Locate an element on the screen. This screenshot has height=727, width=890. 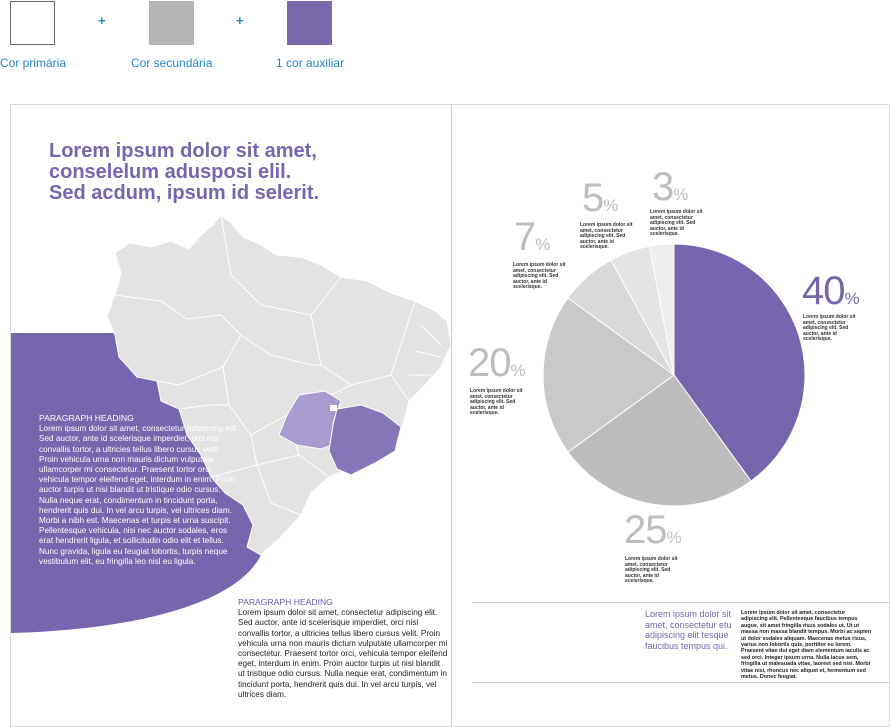
pie-value: 7 is located at coordinates (525, 237).